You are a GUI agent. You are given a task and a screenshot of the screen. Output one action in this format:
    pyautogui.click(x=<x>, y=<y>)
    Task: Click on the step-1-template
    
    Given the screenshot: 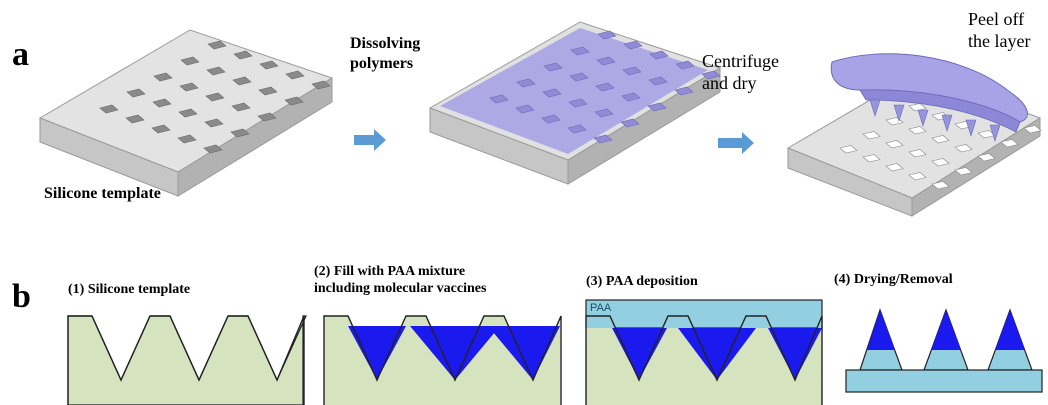 What is the action you would take?
    pyautogui.click(x=187, y=360)
    